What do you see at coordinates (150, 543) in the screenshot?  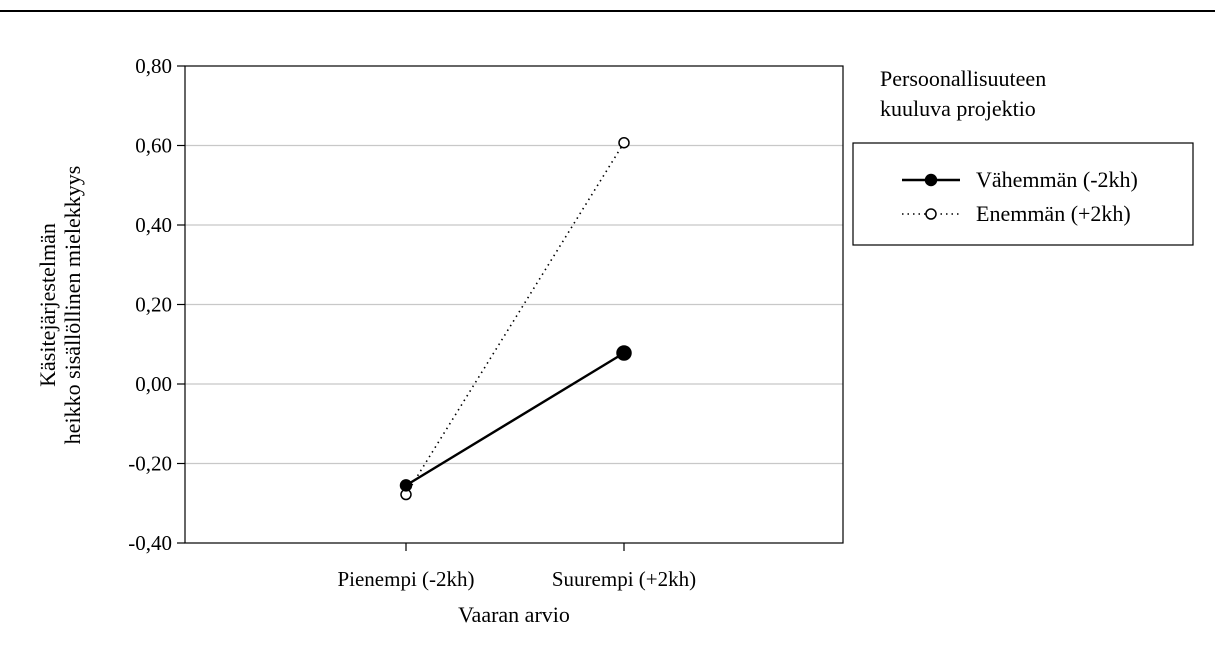 I see `y-tick-label: -0,40` at bounding box center [150, 543].